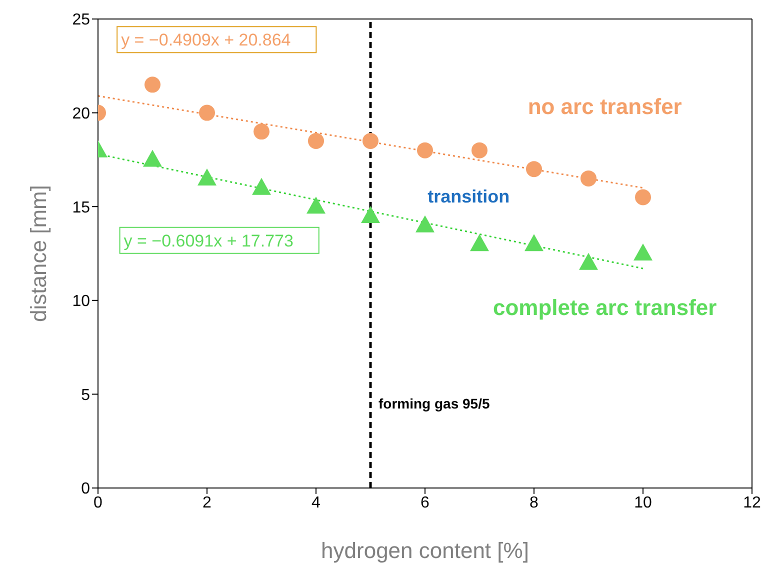  What do you see at coordinates (534, 503) in the screenshot?
I see `x-tick-label: 8` at bounding box center [534, 503].